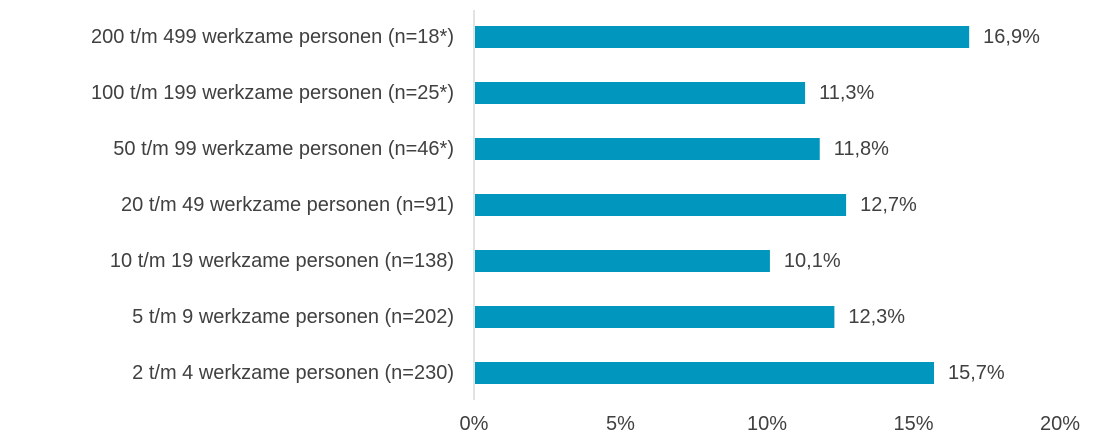 This screenshot has width=1101, height=438. Describe the element at coordinates (888, 205) in the screenshot. I see `value-label-3: 12,7%` at that location.